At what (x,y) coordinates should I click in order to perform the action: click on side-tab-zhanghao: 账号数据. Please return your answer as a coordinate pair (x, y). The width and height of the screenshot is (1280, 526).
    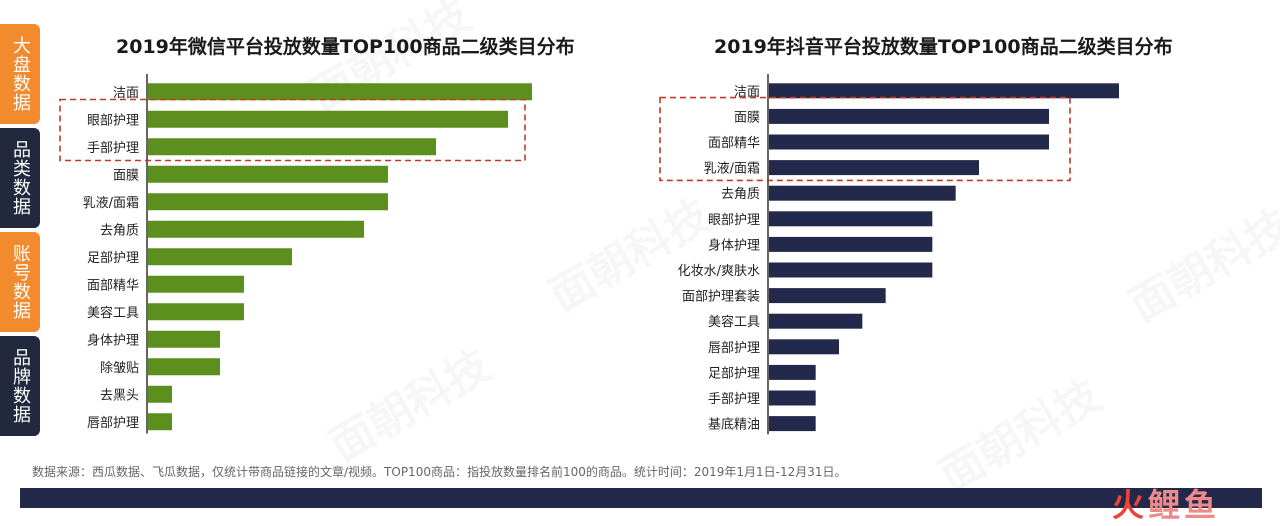
    Looking at the image, I should click on (20, 282).